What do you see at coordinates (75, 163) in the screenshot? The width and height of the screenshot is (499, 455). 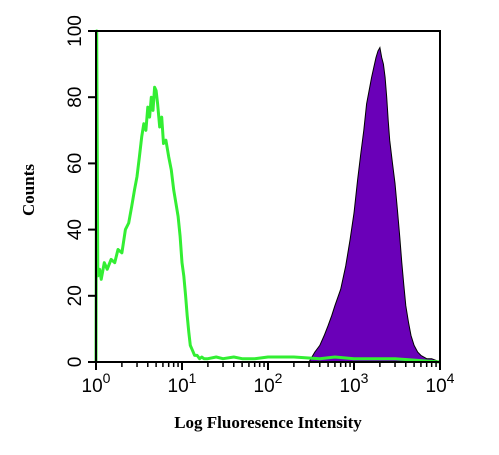 I see `y-tick-label: 60` at bounding box center [75, 163].